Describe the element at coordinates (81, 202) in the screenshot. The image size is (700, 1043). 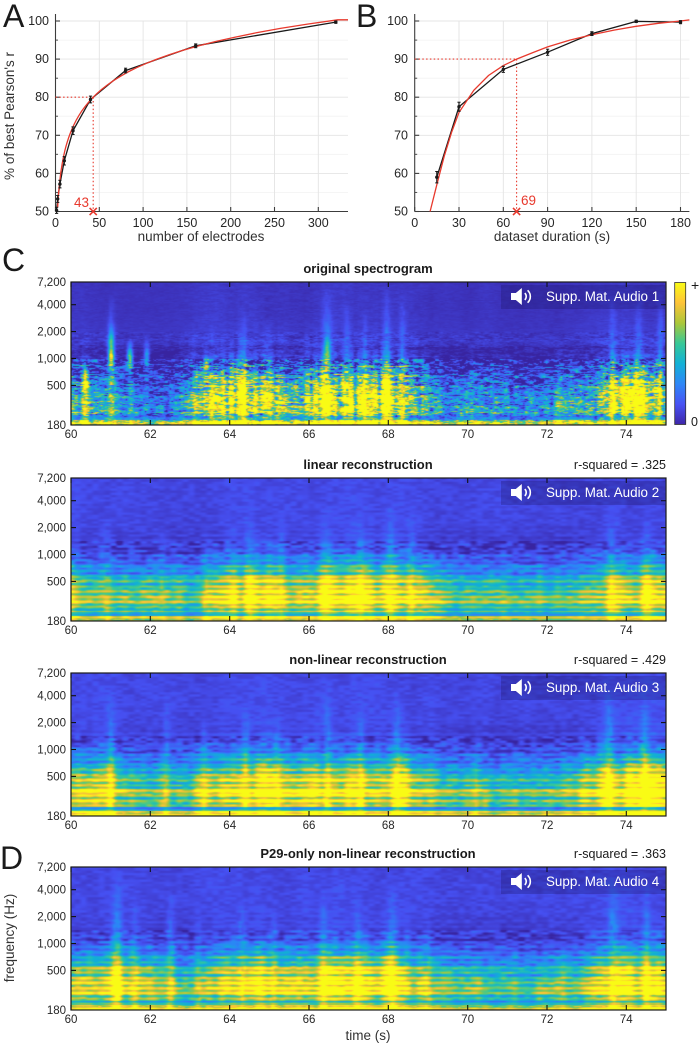
I see `svg-text: 43` at that location.